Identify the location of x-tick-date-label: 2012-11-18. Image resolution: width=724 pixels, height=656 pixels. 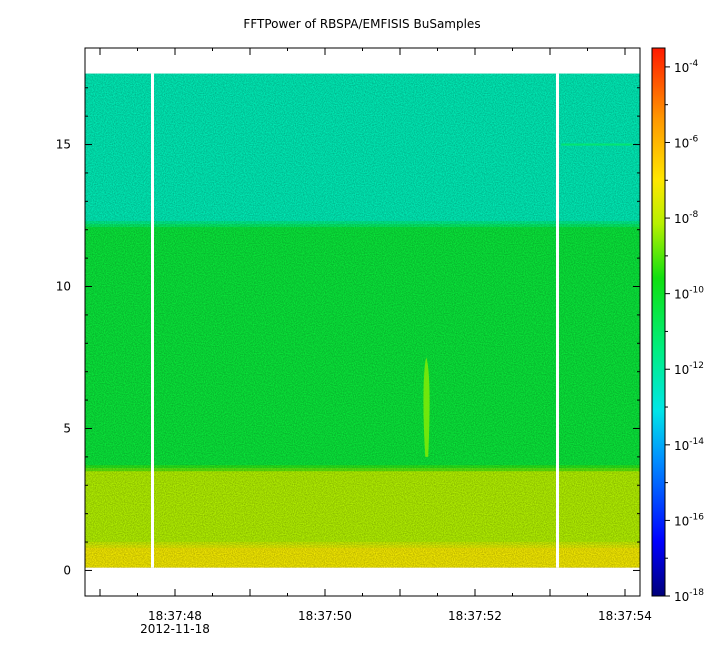
(175, 629).